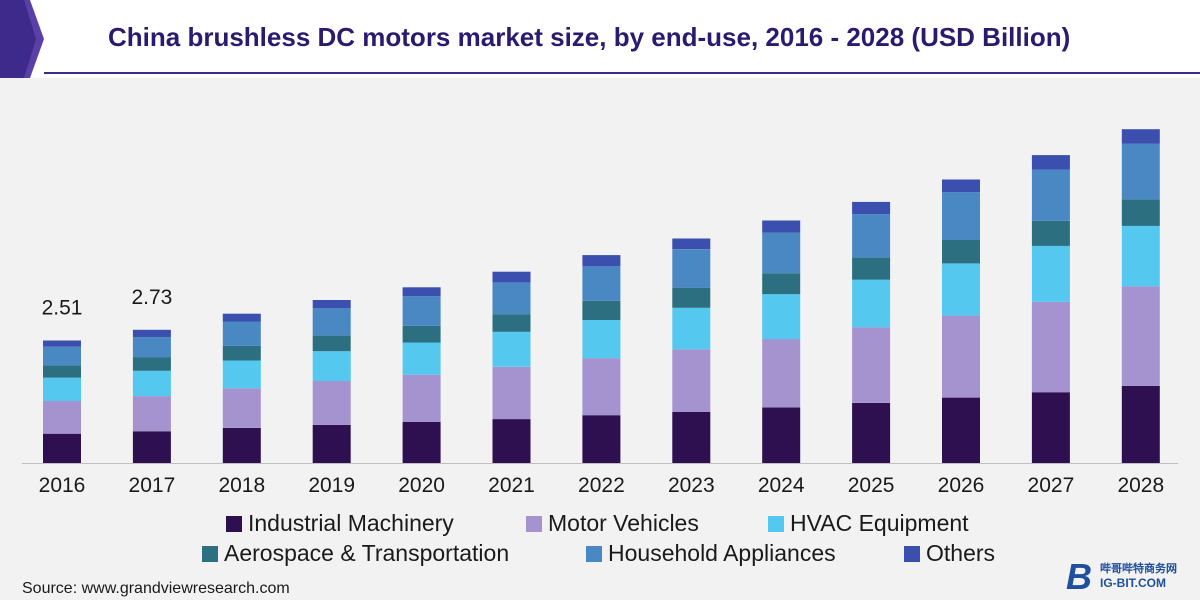 This screenshot has width=1200, height=600. Describe the element at coordinates (241, 445) in the screenshot. I see `bar-2018-industrial-machinery` at that location.